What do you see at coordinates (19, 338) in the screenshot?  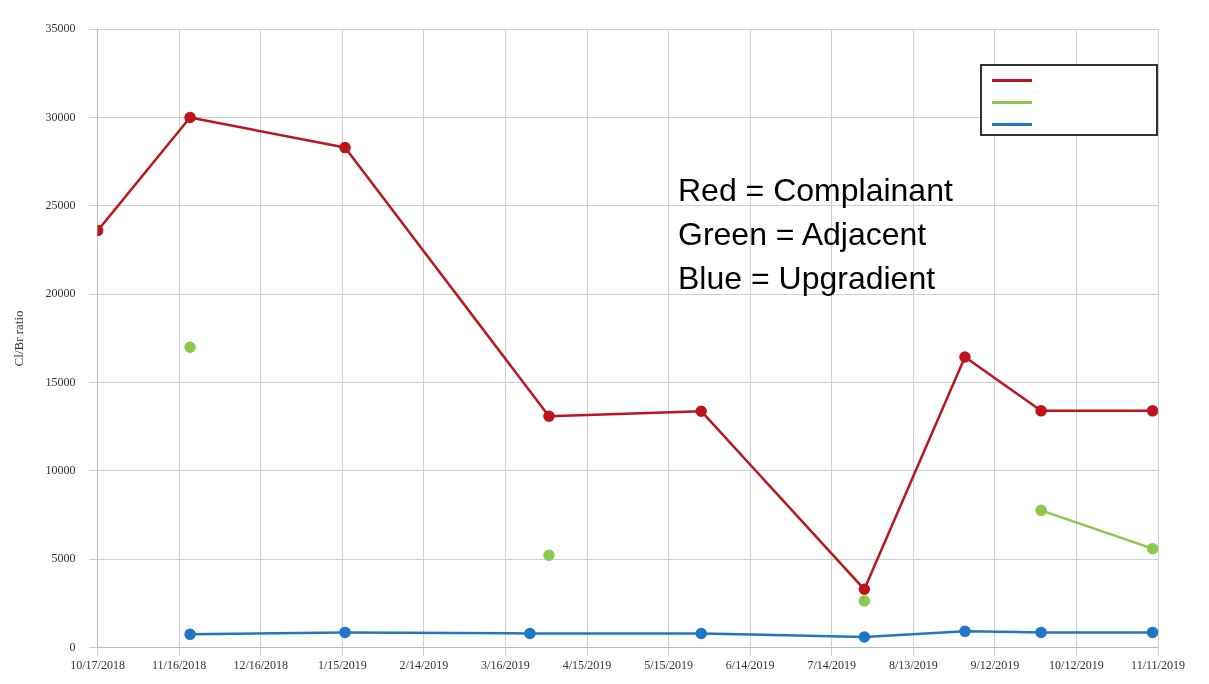 I see `y-axis-title: Cl/Br ratio` at bounding box center [19, 338].